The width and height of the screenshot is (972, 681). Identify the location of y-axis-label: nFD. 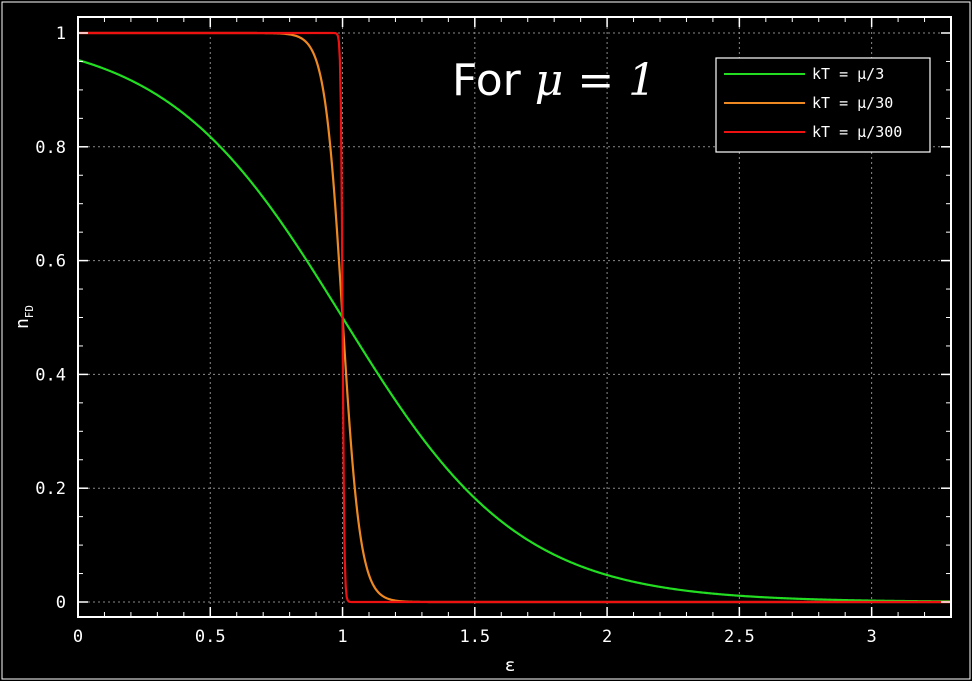
(24, 317).